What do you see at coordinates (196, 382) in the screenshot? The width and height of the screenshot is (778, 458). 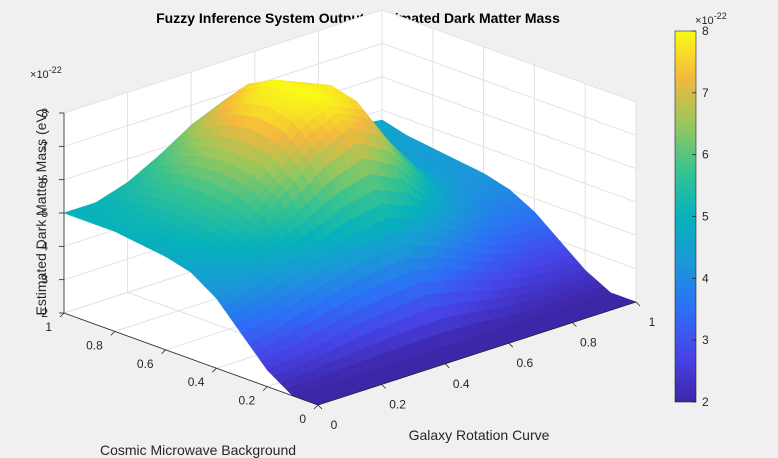 I see `y-tick-label: 0.4` at bounding box center [196, 382].